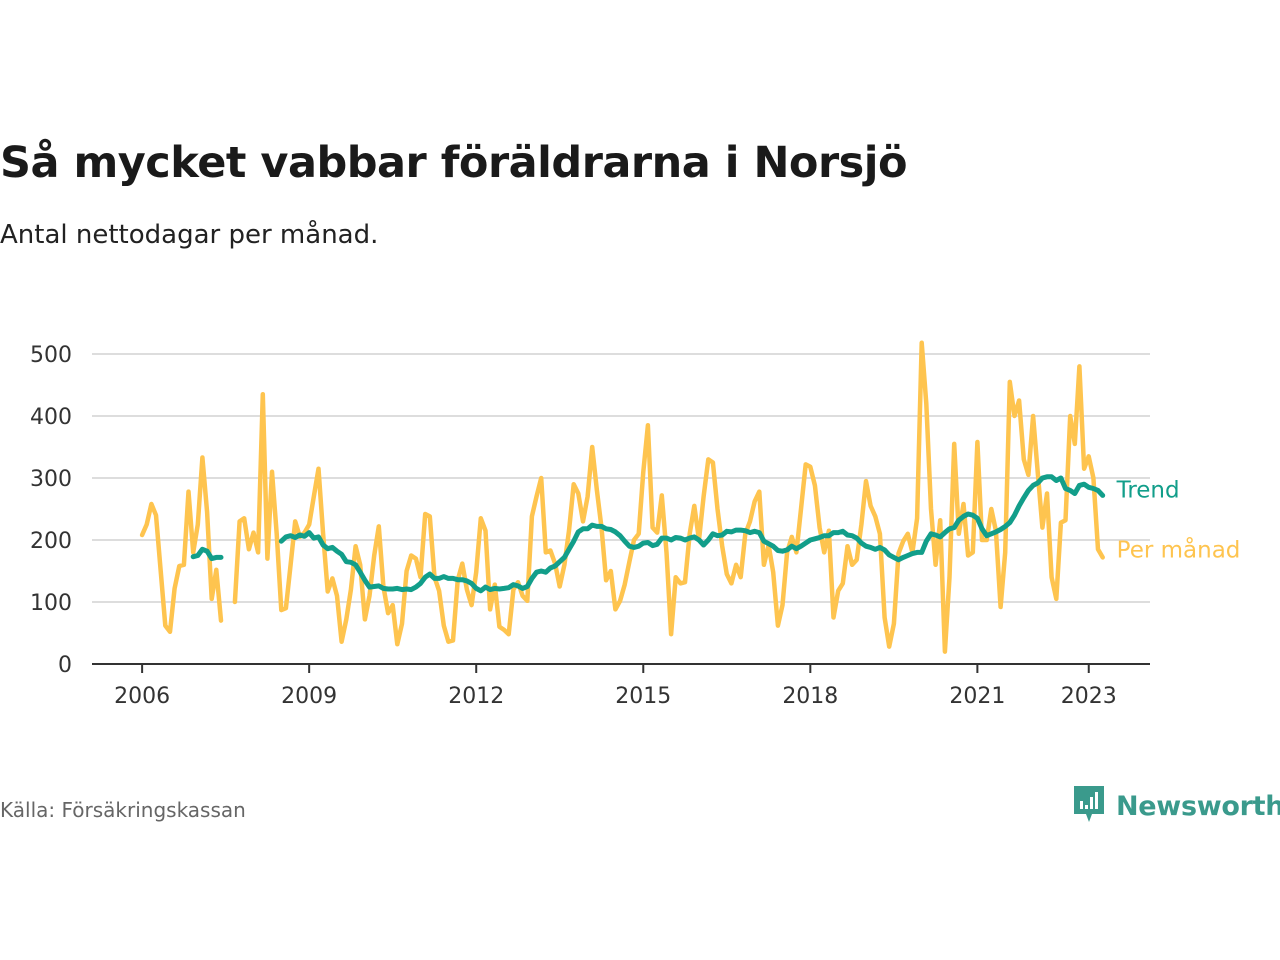  Describe the element at coordinates (643, 696) in the screenshot. I see `x-tick-label: 2015` at that location.